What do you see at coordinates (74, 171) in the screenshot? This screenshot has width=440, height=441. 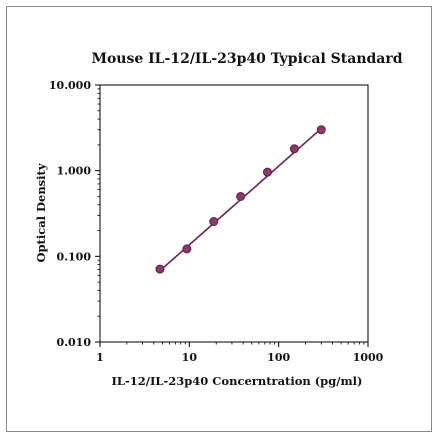 I see `y-tick-label: 1.000` at bounding box center [74, 171].